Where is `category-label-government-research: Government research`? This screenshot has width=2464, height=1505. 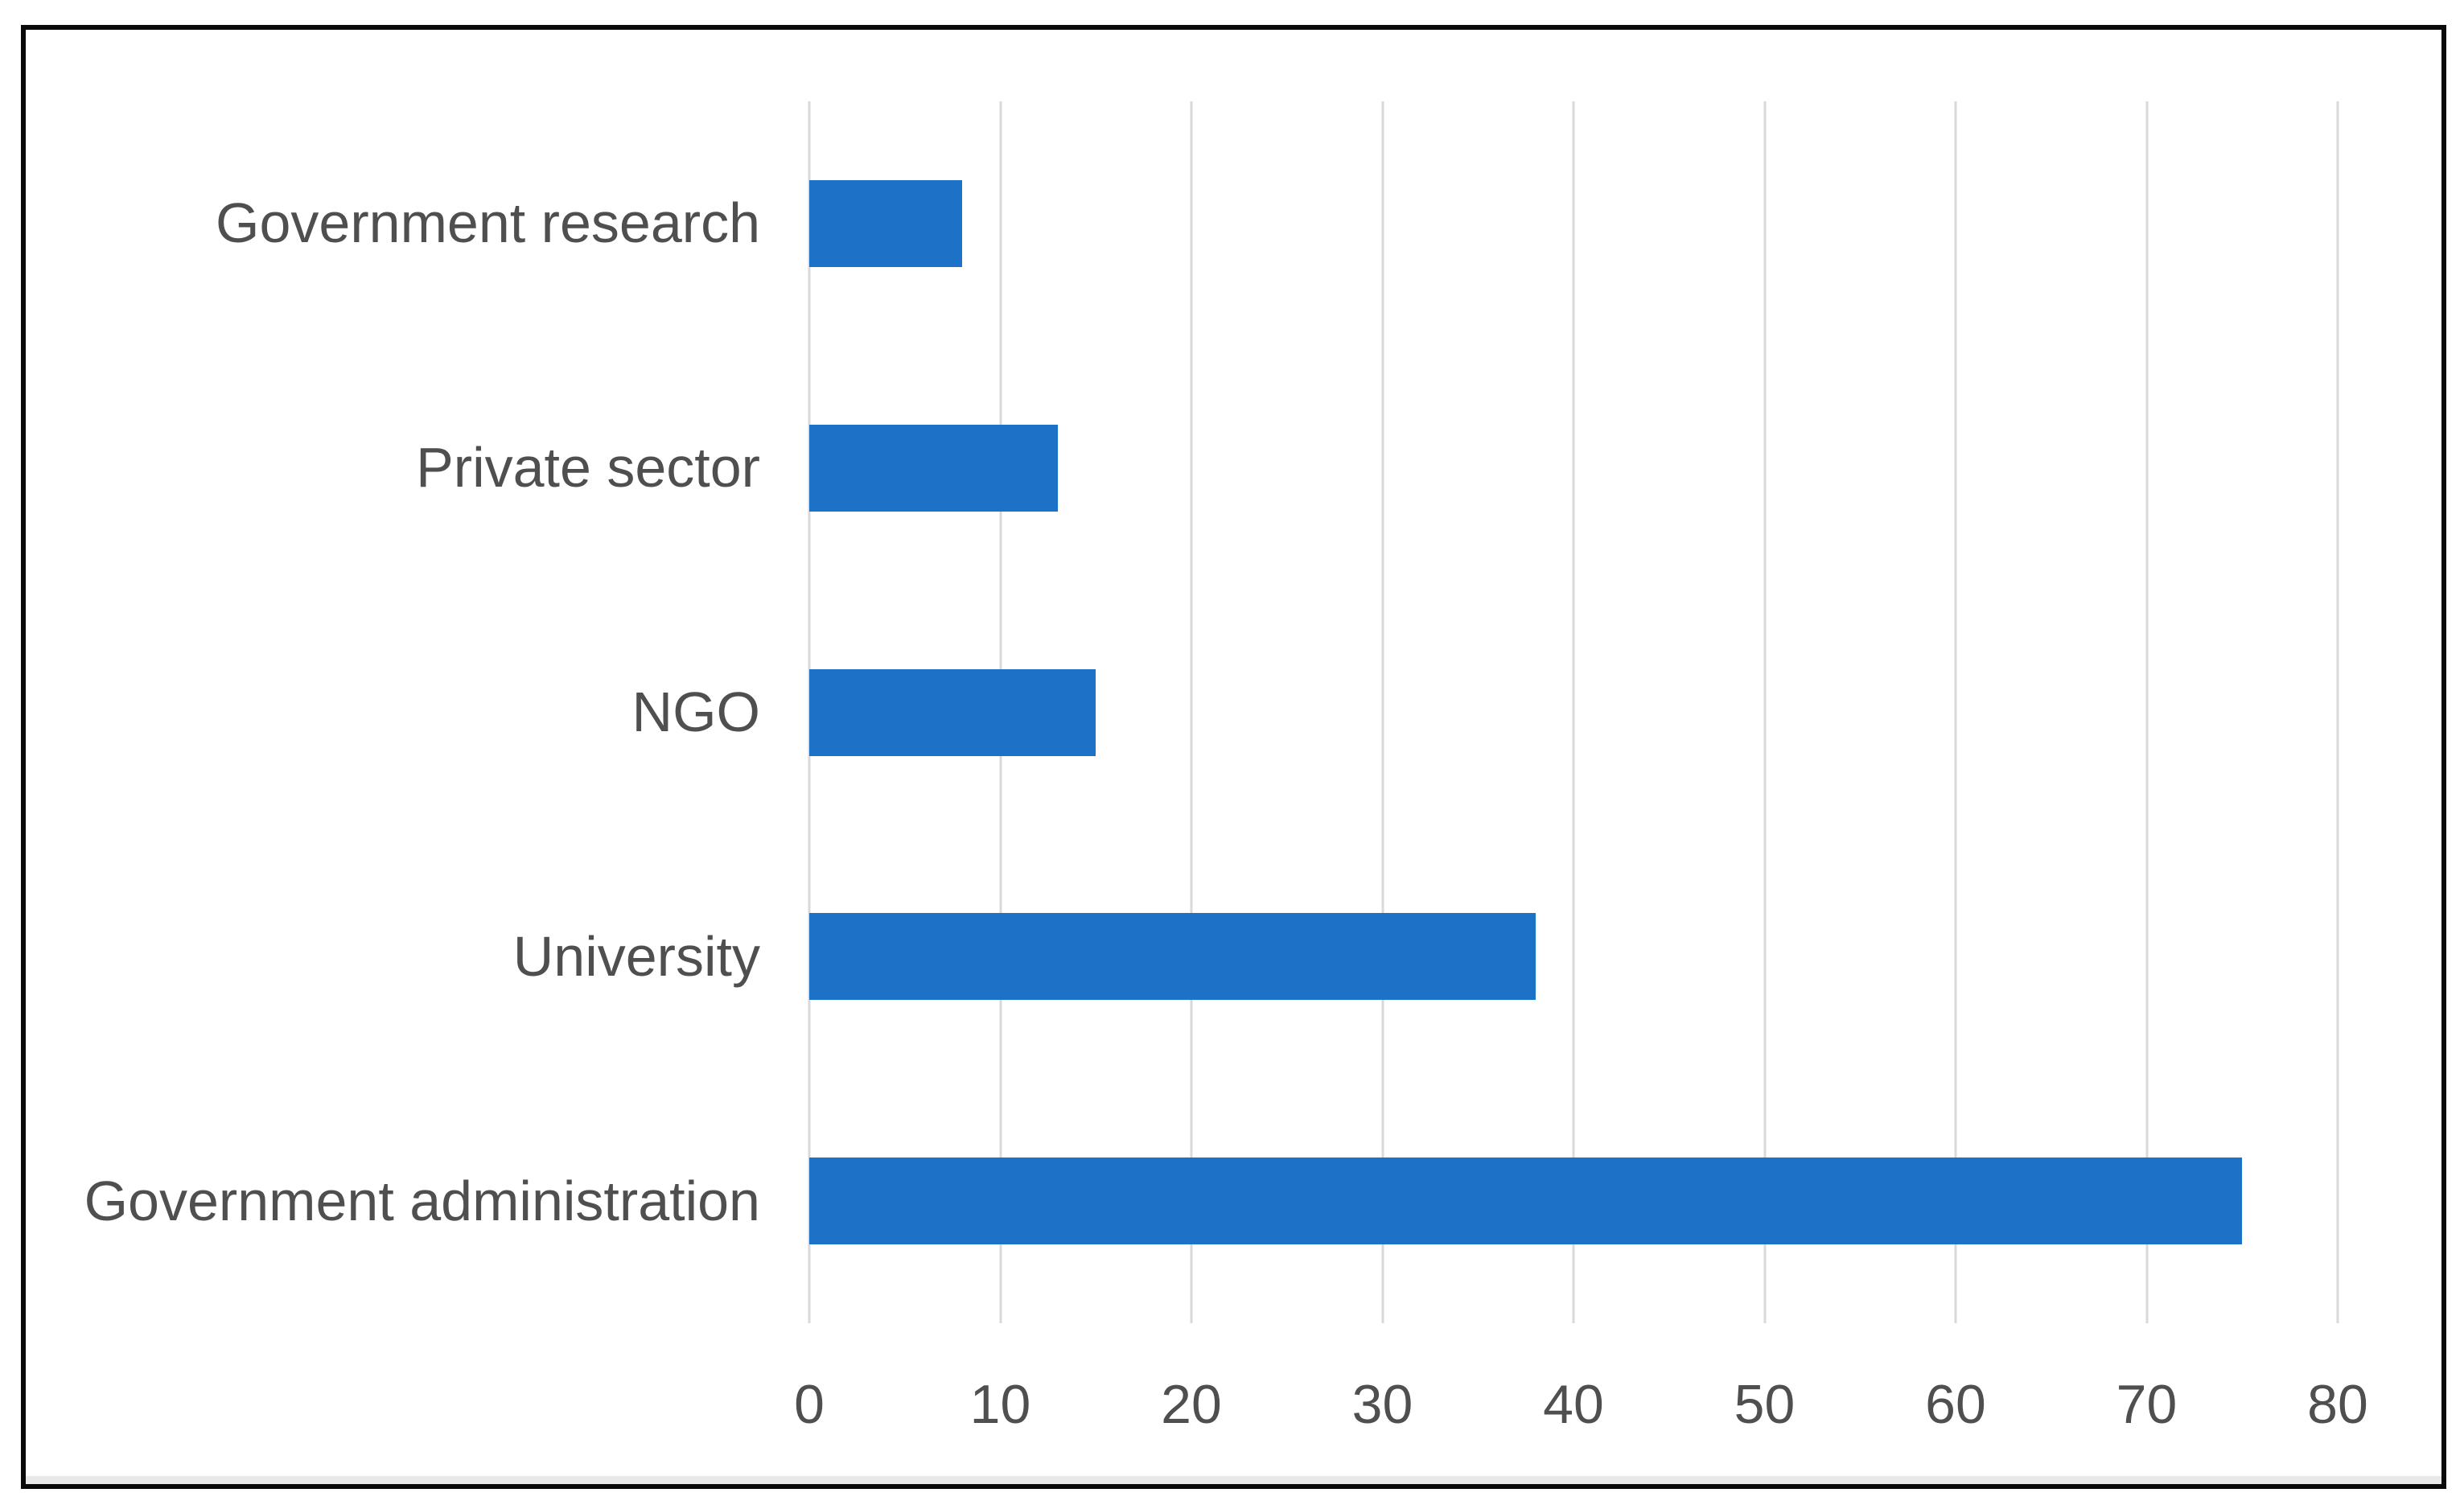 category-label-government-research: Government research is located at coordinates (488, 223).